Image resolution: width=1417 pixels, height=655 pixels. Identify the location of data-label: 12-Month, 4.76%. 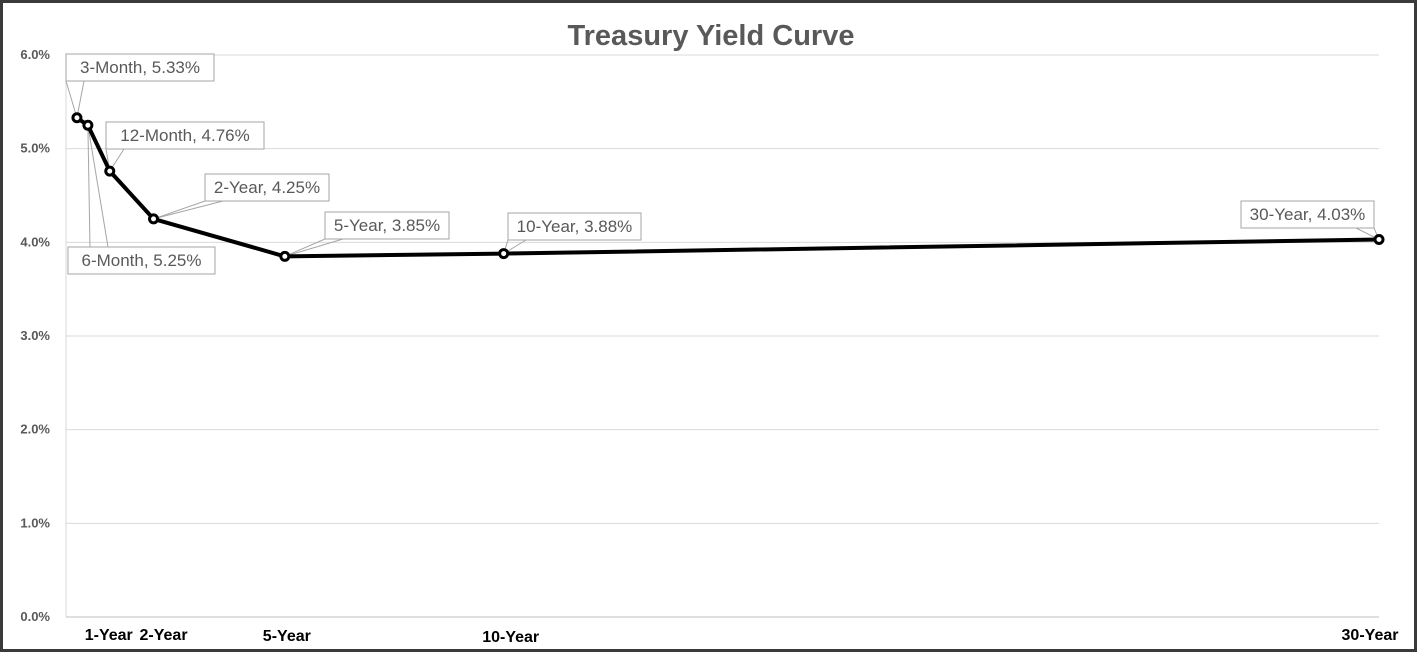
(185, 135).